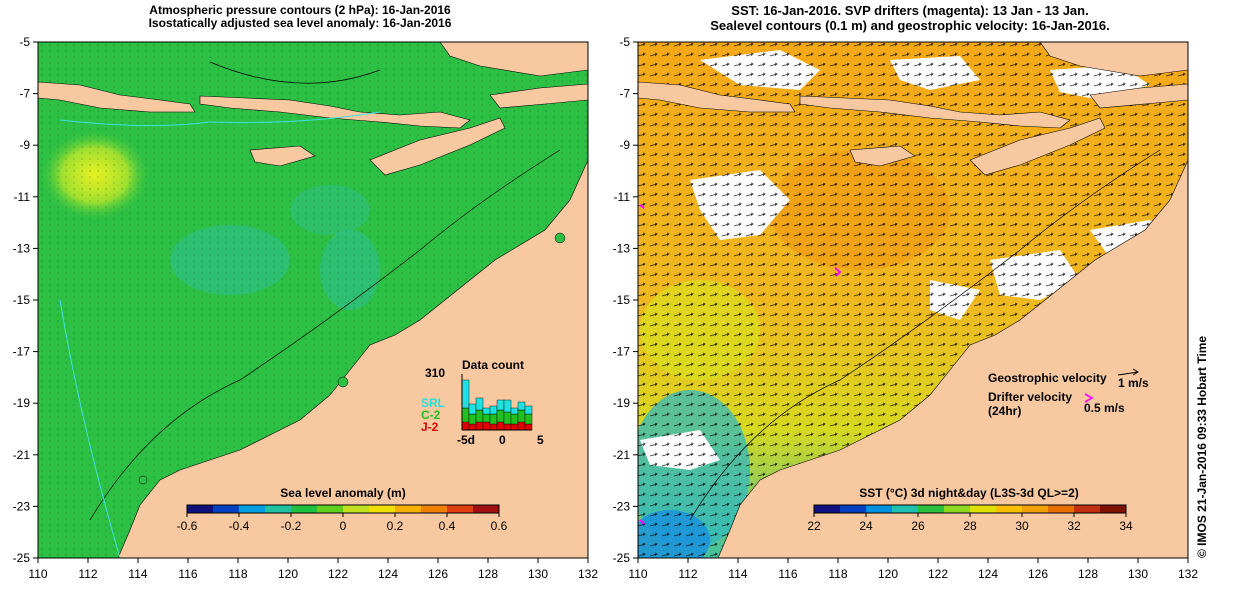  Describe the element at coordinates (466, 440) in the screenshot. I see `dc-xtick-0: -5d` at that location.